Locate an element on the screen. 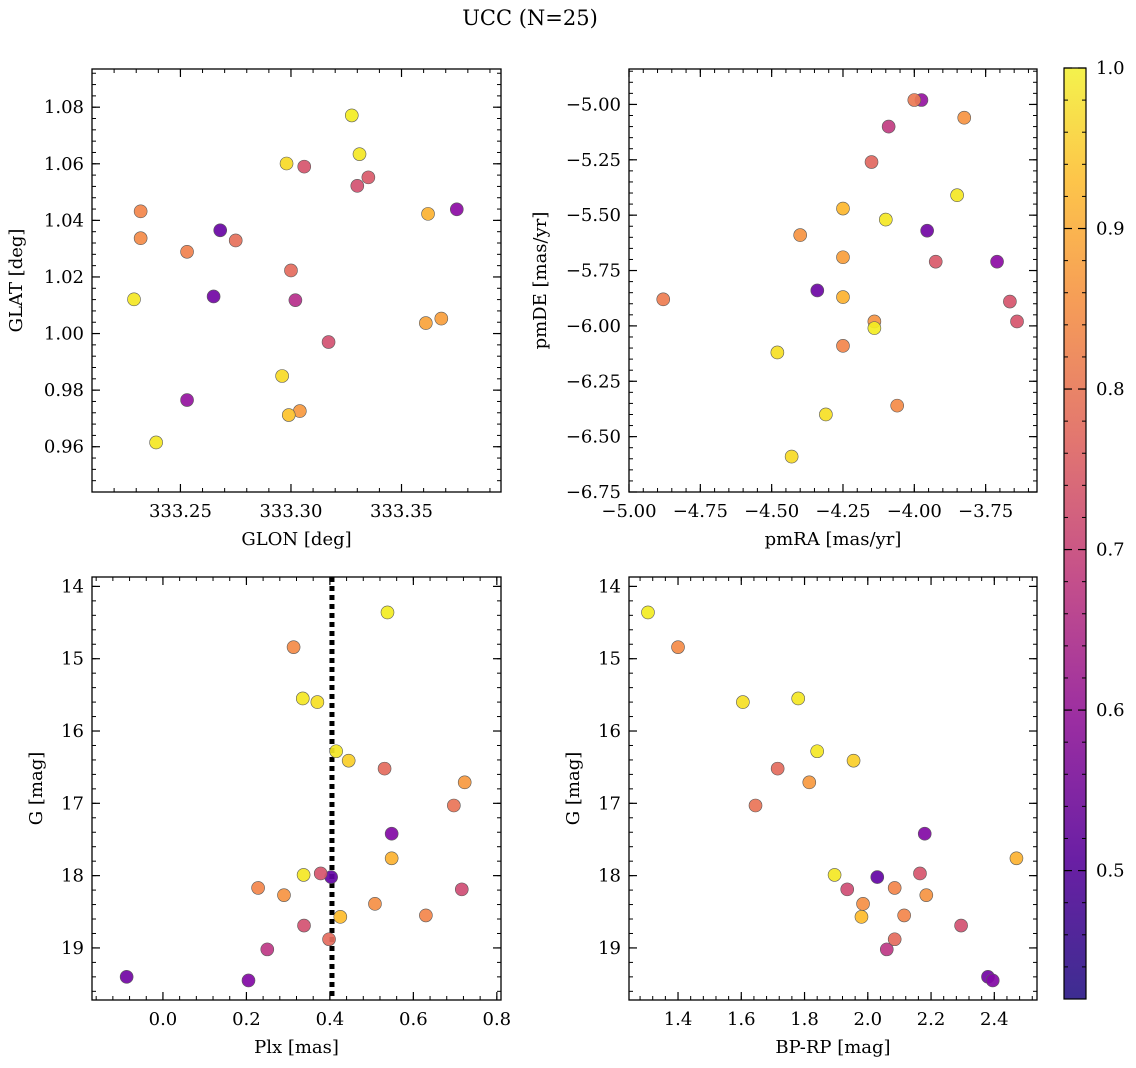  x-axis-label: Plx [mas] is located at coordinates (296, 1047).